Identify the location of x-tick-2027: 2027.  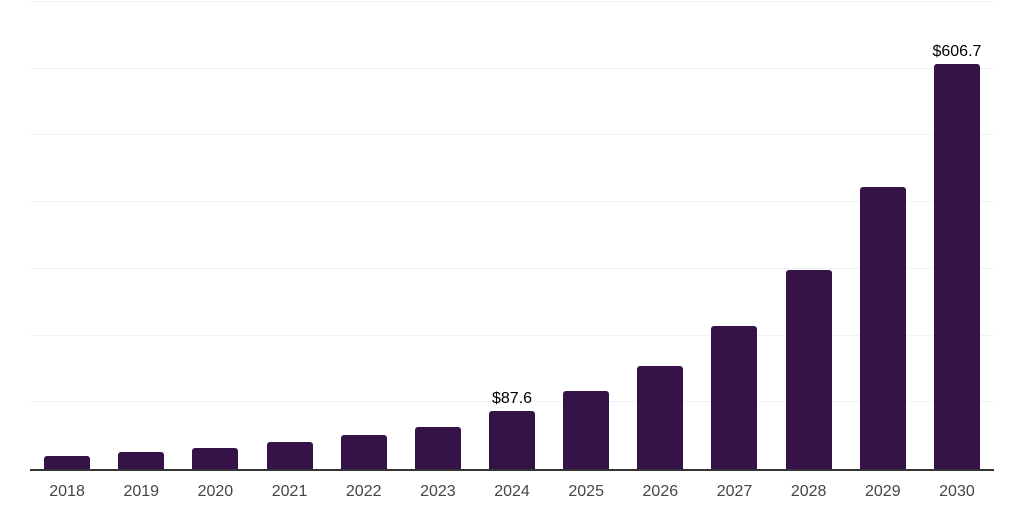
(734, 491).